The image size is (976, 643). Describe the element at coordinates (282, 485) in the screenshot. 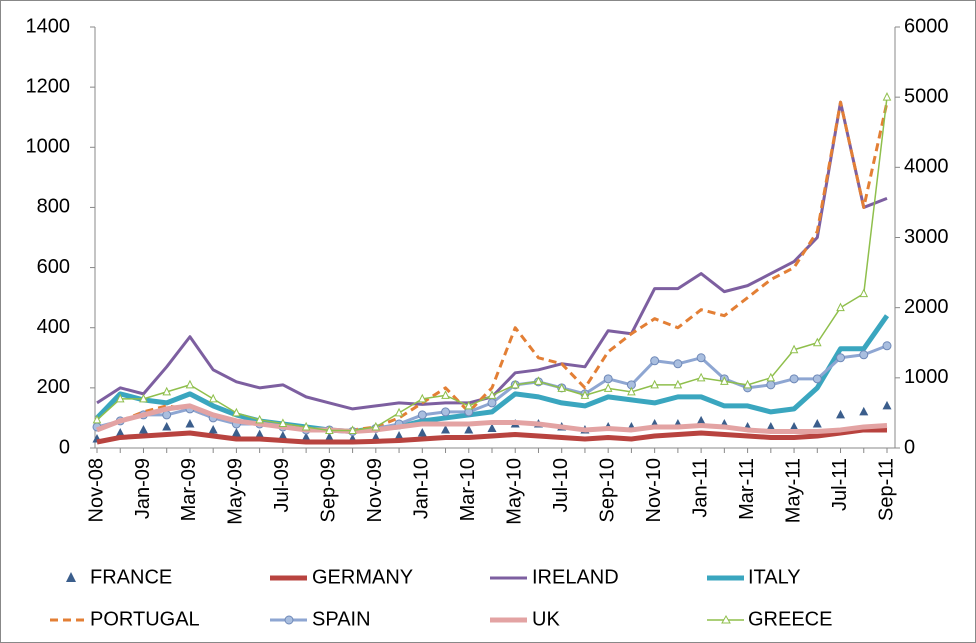

I see `x-tick-label: Jul-09` at that location.